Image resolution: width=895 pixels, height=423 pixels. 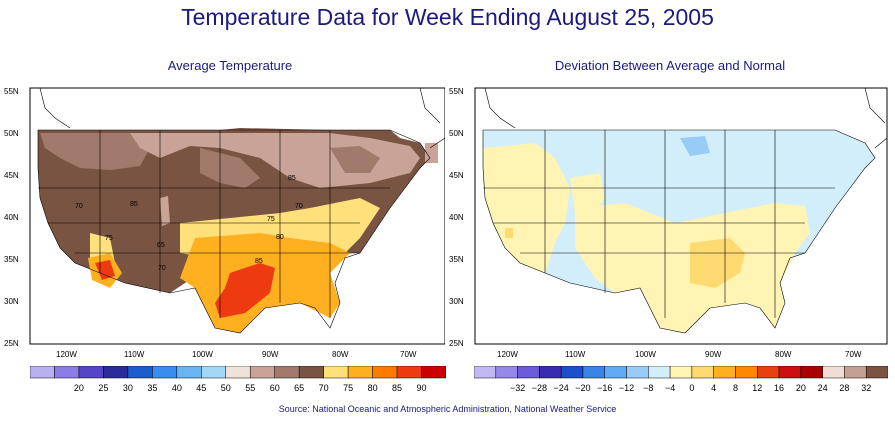 What do you see at coordinates (670, 388) in the screenshot?
I see `colorbar-label: −4` at bounding box center [670, 388].